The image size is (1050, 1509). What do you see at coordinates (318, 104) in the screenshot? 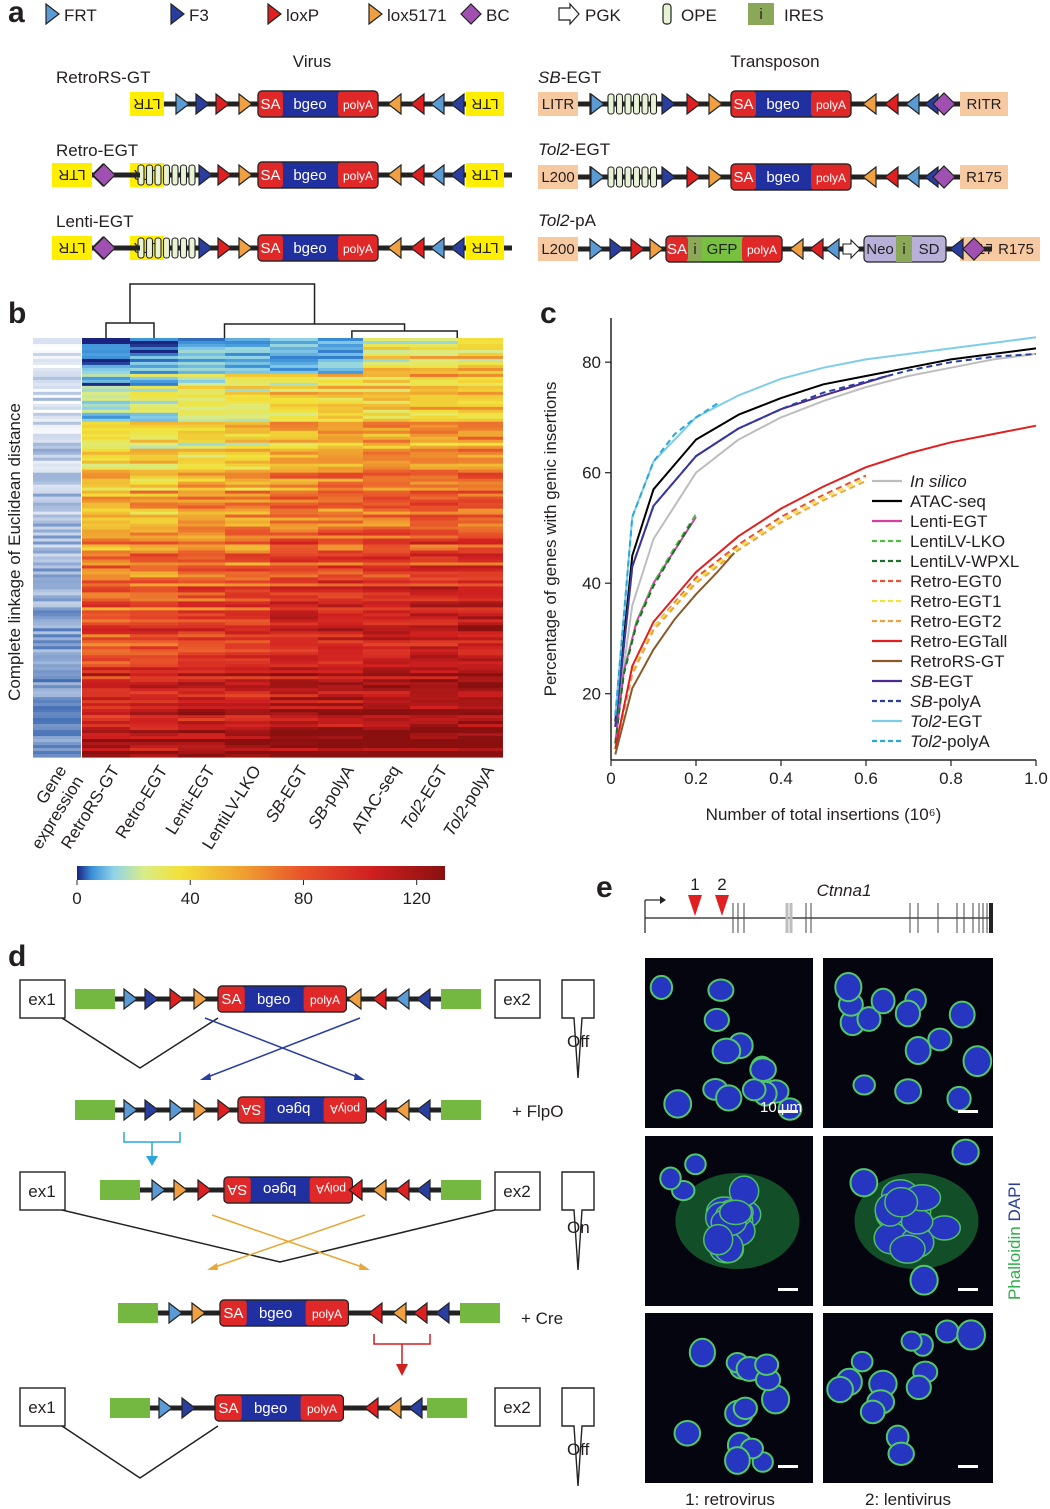
I see `cassette-outline` at bounding box center [318, 104].